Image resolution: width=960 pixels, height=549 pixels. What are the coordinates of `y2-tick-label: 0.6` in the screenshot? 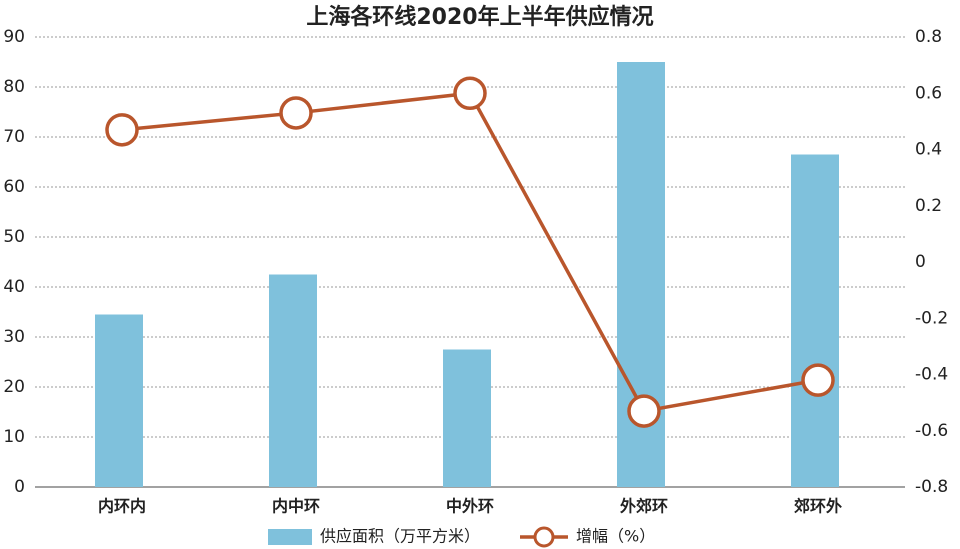 It's located at (928, 93).